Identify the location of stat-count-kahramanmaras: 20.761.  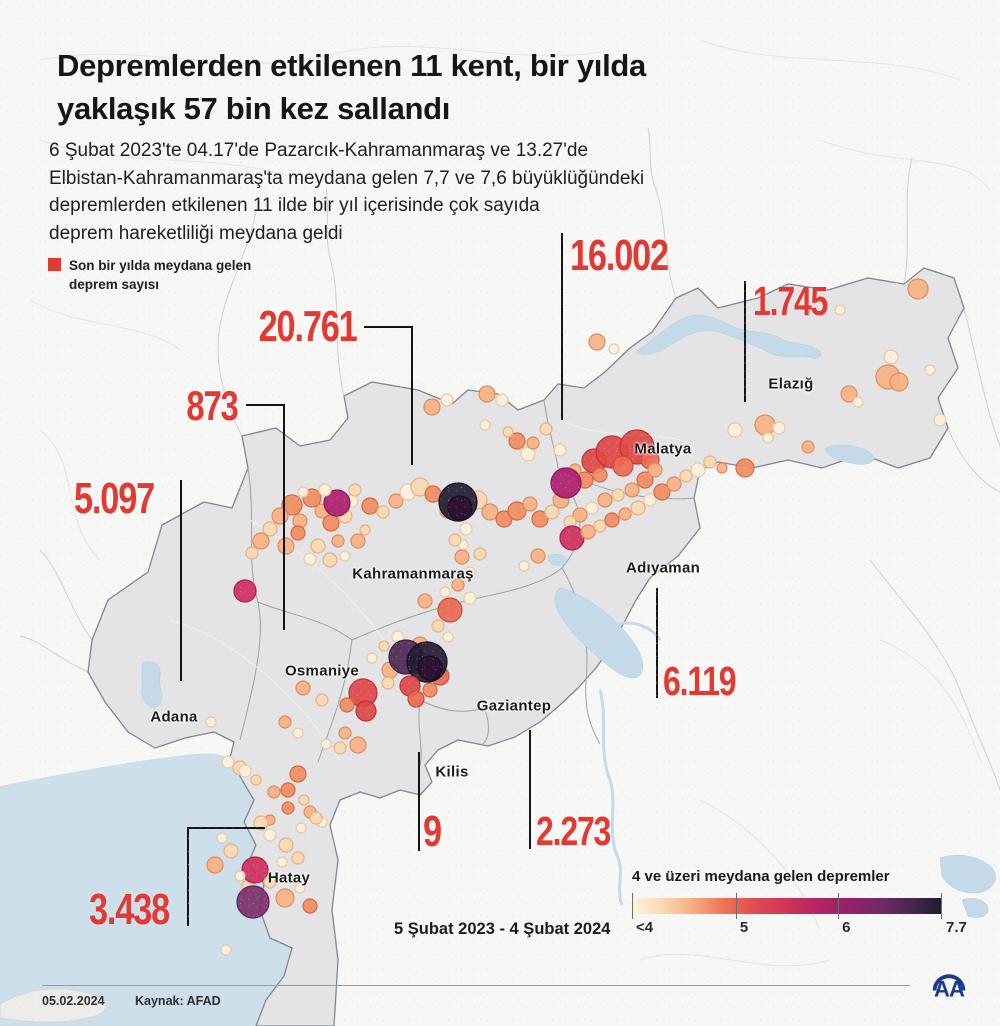
(308, 326).